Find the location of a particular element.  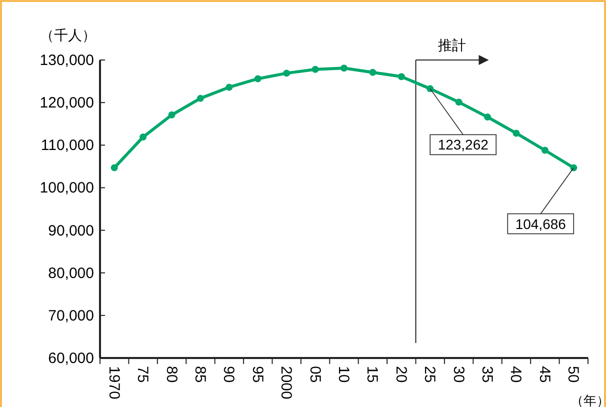

x-tick-label: 20 is located at coordinates (401, 374).